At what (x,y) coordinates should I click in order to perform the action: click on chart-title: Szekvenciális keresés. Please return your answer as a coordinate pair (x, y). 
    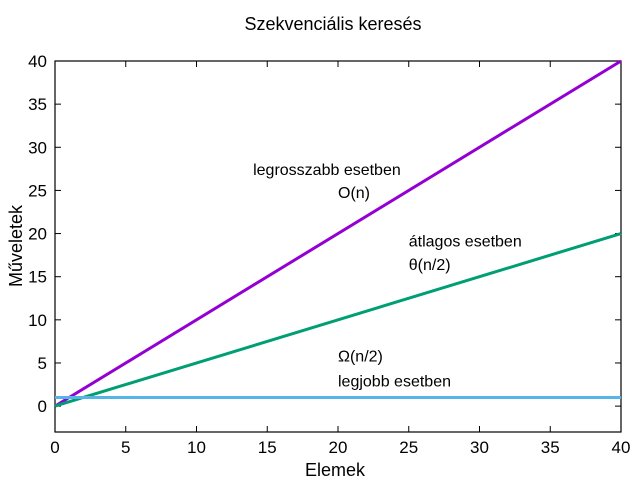
    Looking at the image, I should click on (332, 24).